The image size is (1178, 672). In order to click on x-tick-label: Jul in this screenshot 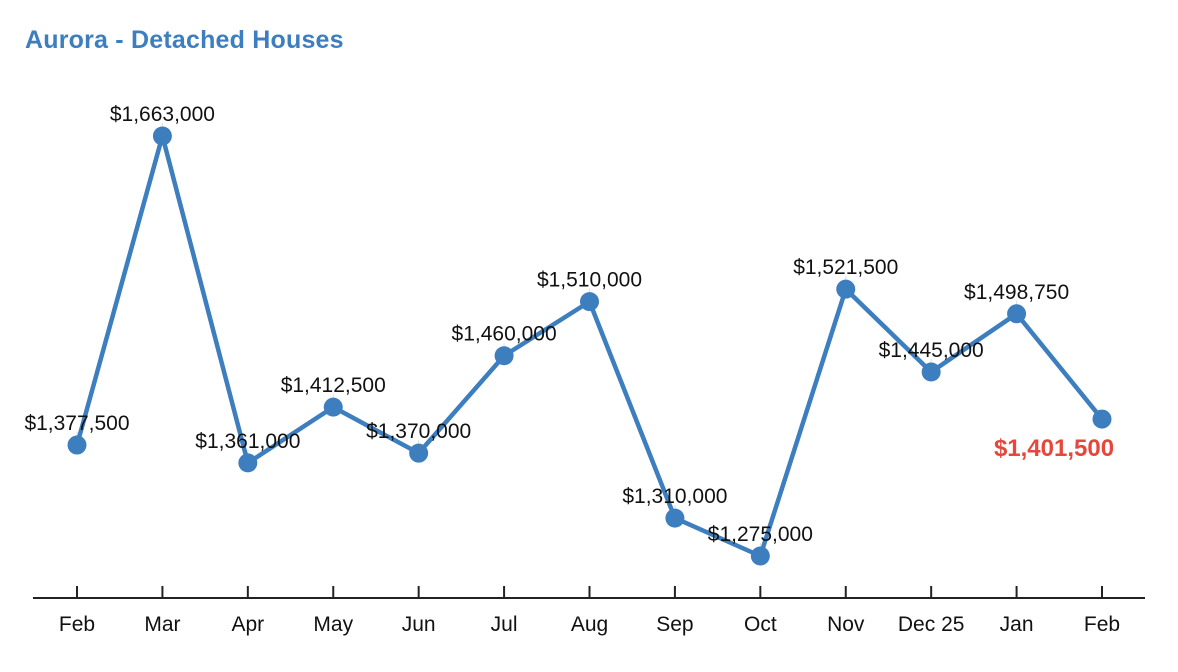, I will do `click(504, 624)`.